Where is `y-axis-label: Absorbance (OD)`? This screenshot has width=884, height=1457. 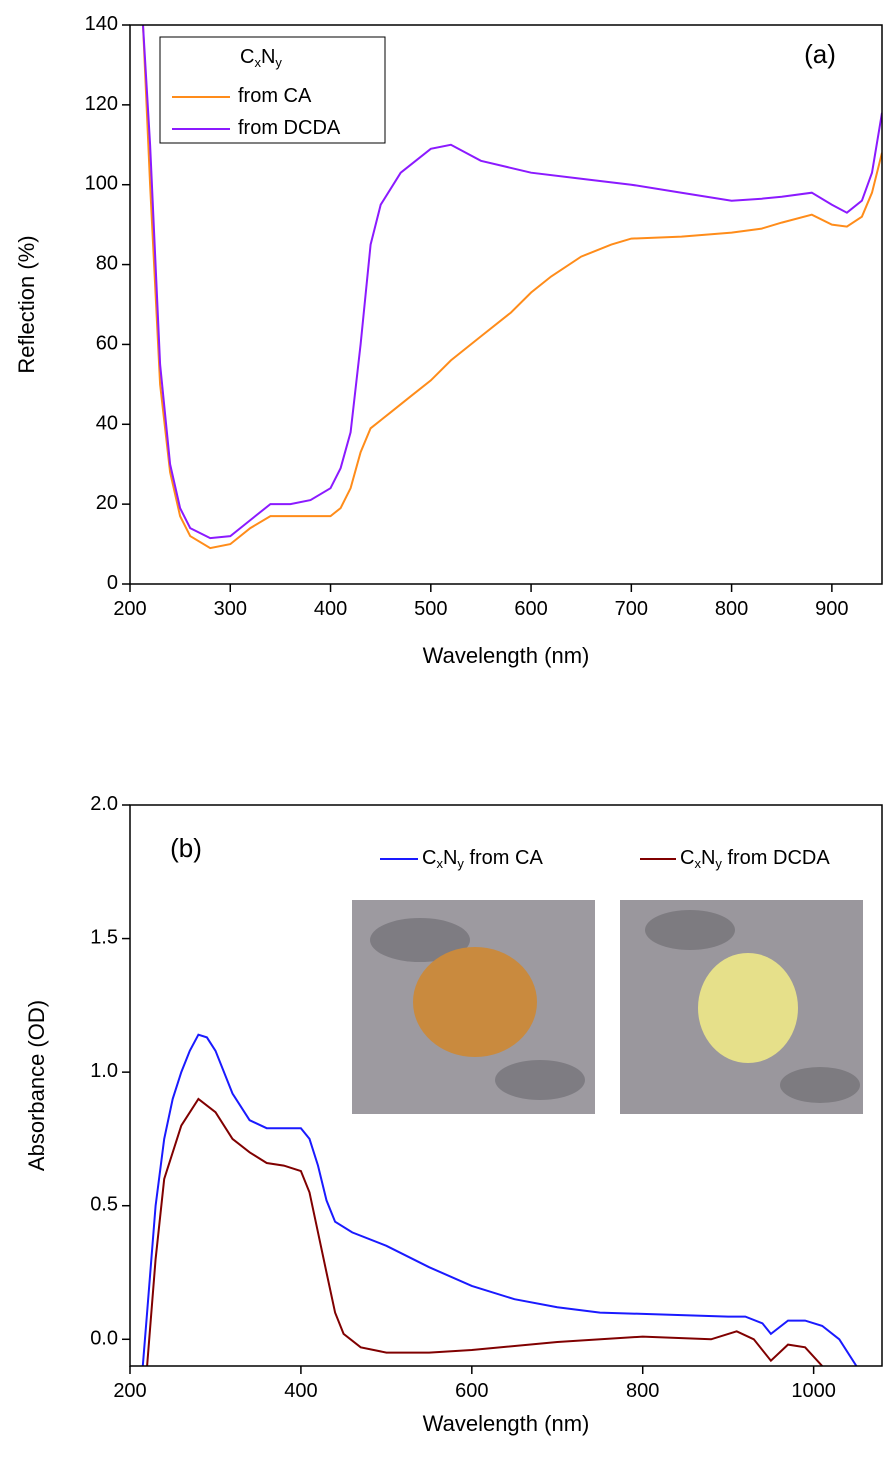 y-axis-label: Absorbance (OD) is located at coordinates (36, 1085).